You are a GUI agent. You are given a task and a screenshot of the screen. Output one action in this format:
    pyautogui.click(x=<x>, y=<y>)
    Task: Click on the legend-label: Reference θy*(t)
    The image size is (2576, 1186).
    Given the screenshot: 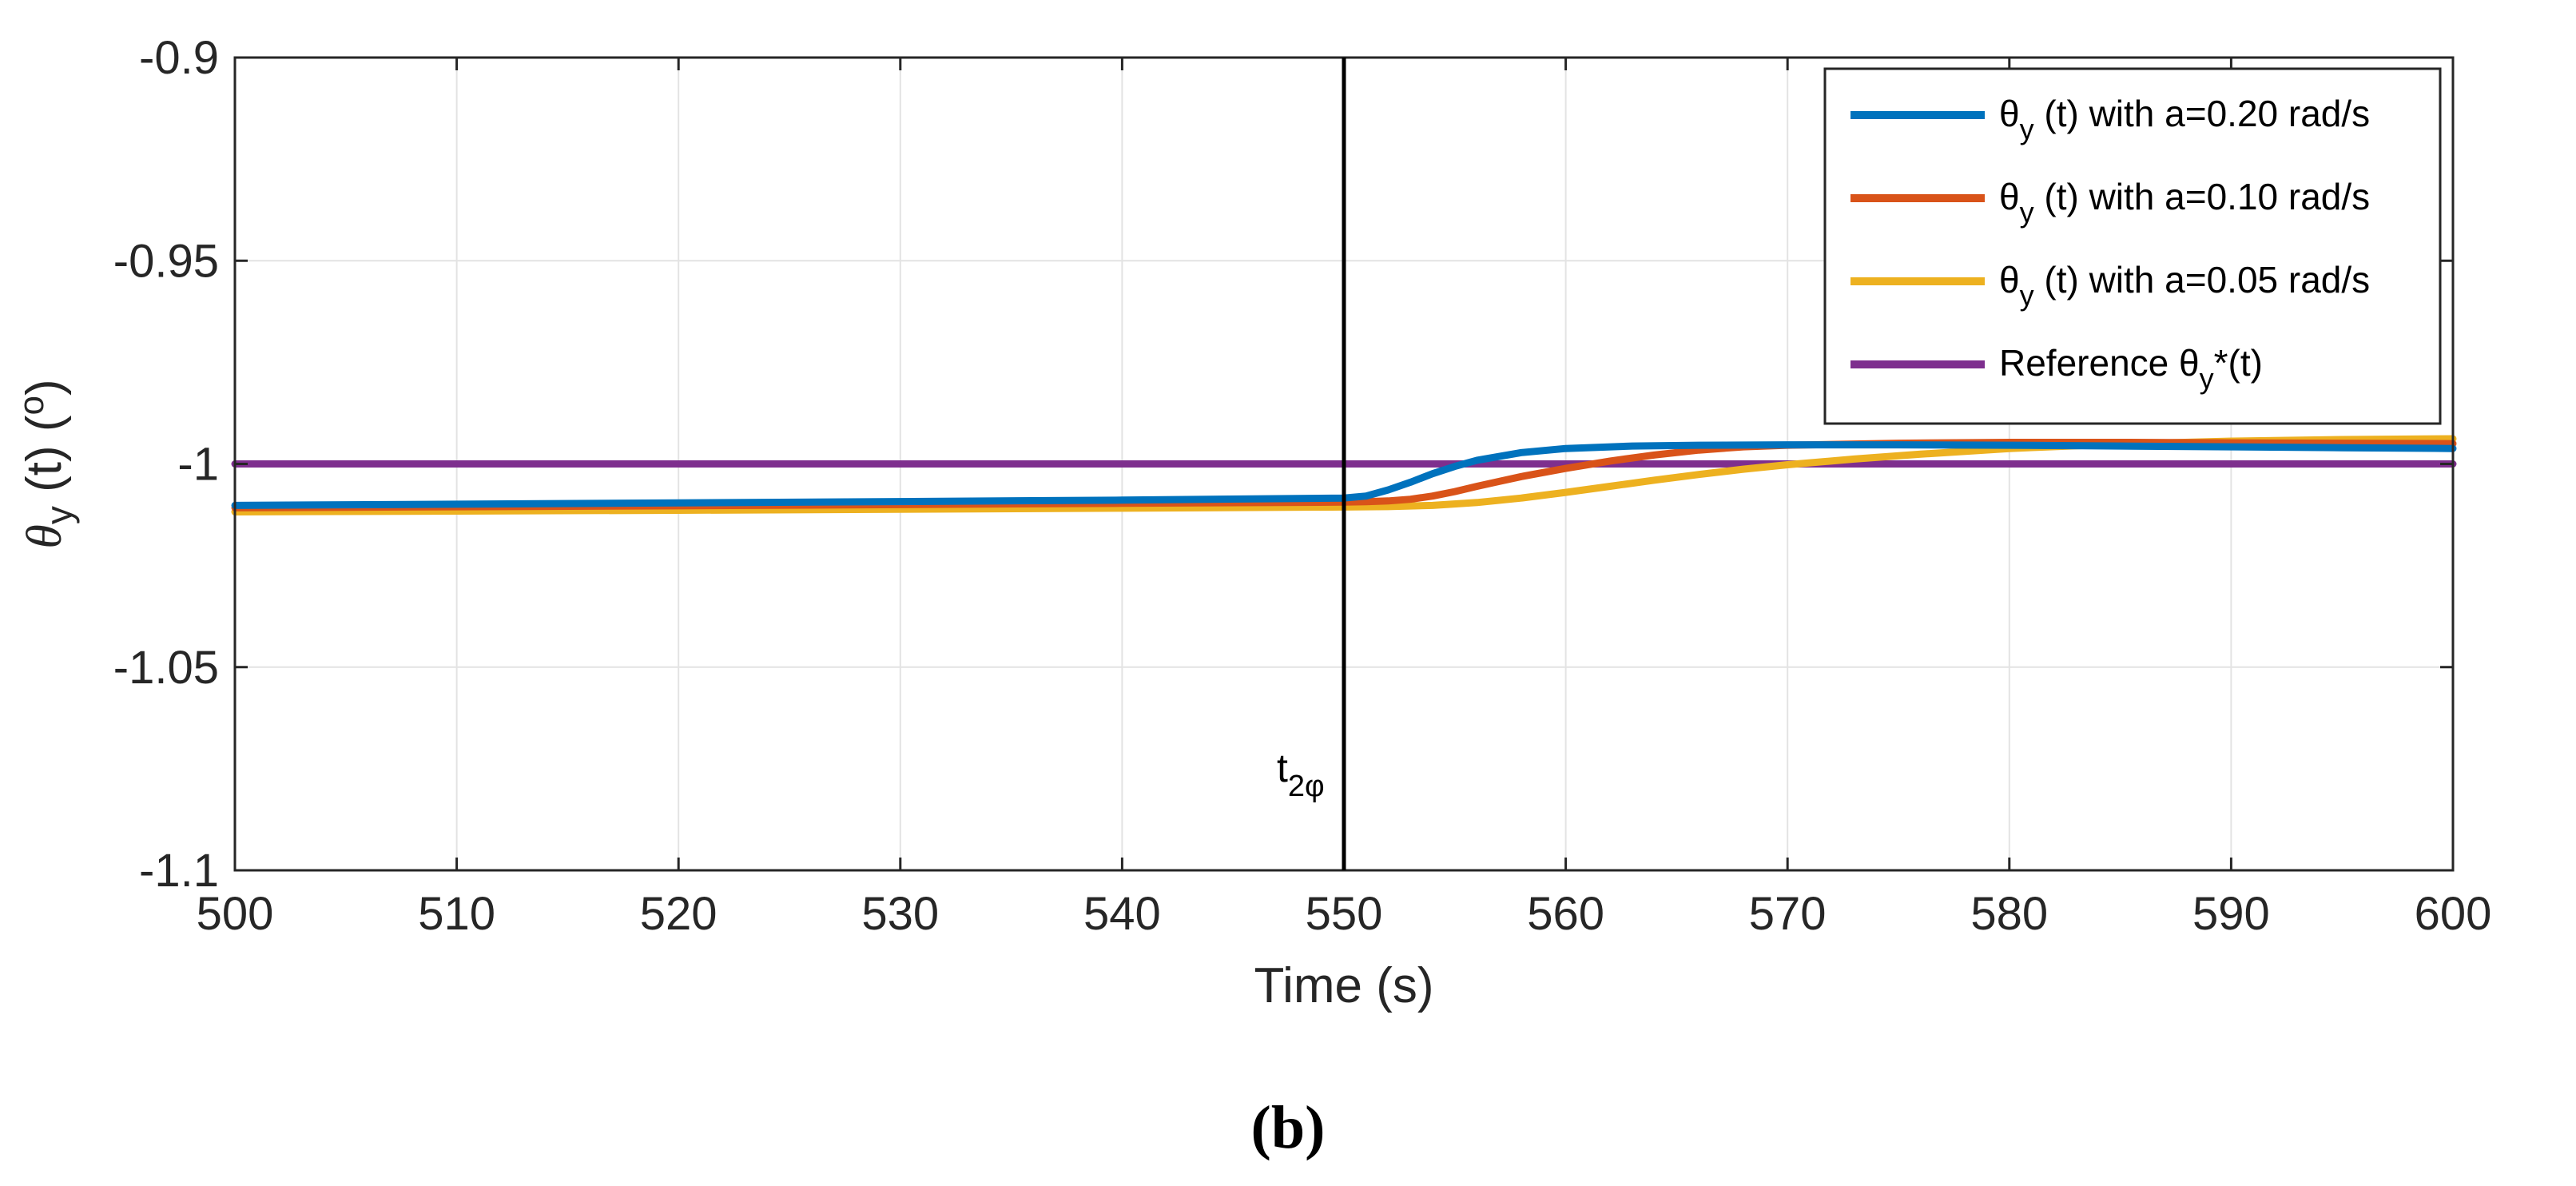 What is the action you would take?
    pyautogui.click(x=2131, y=368)
    